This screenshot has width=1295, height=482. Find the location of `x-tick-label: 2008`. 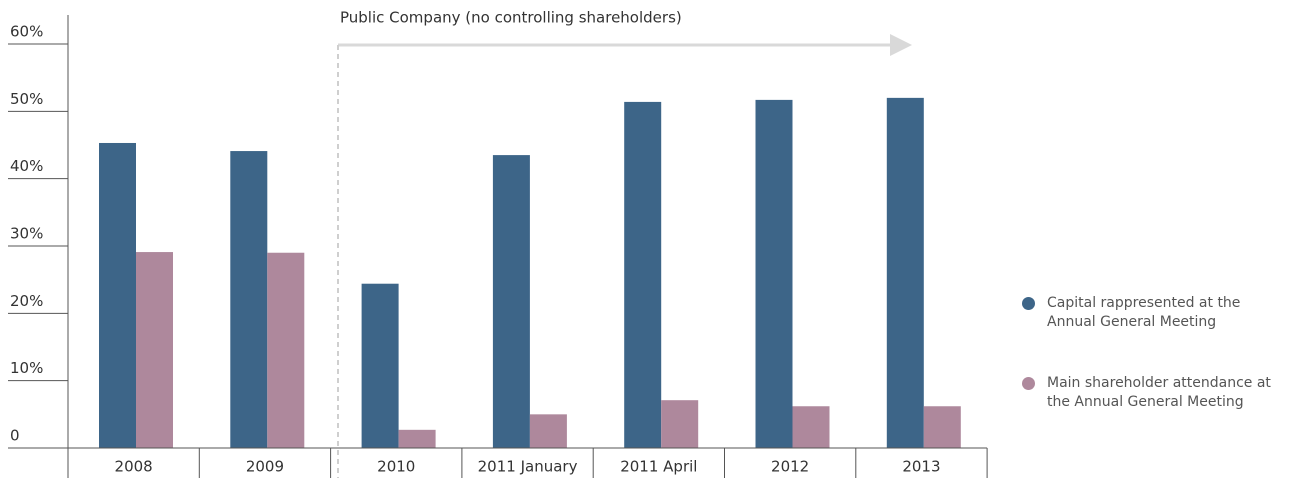

x-tick-label: 2008 is located at coordinates (134, 467).